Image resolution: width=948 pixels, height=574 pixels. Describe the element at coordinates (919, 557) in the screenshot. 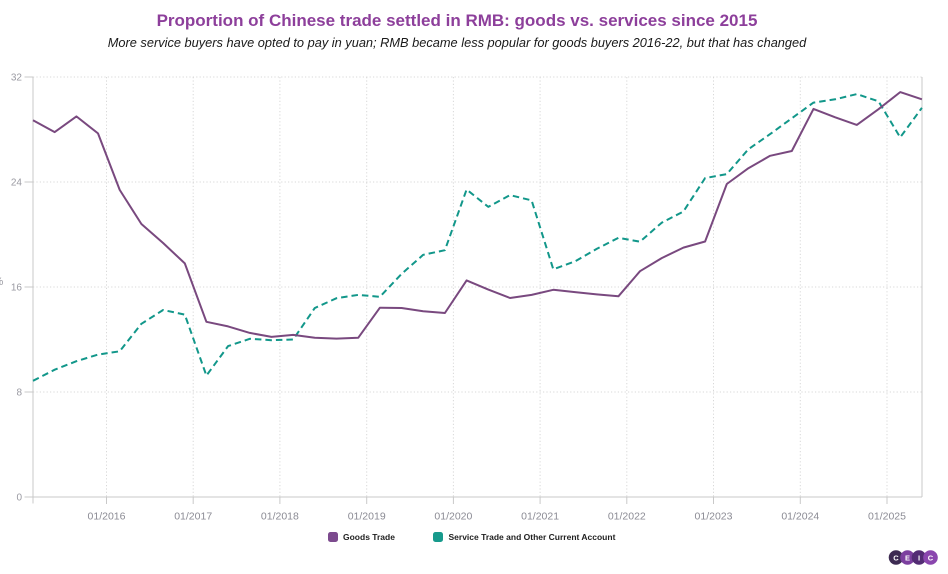

I see `svg-text: I` at that location.